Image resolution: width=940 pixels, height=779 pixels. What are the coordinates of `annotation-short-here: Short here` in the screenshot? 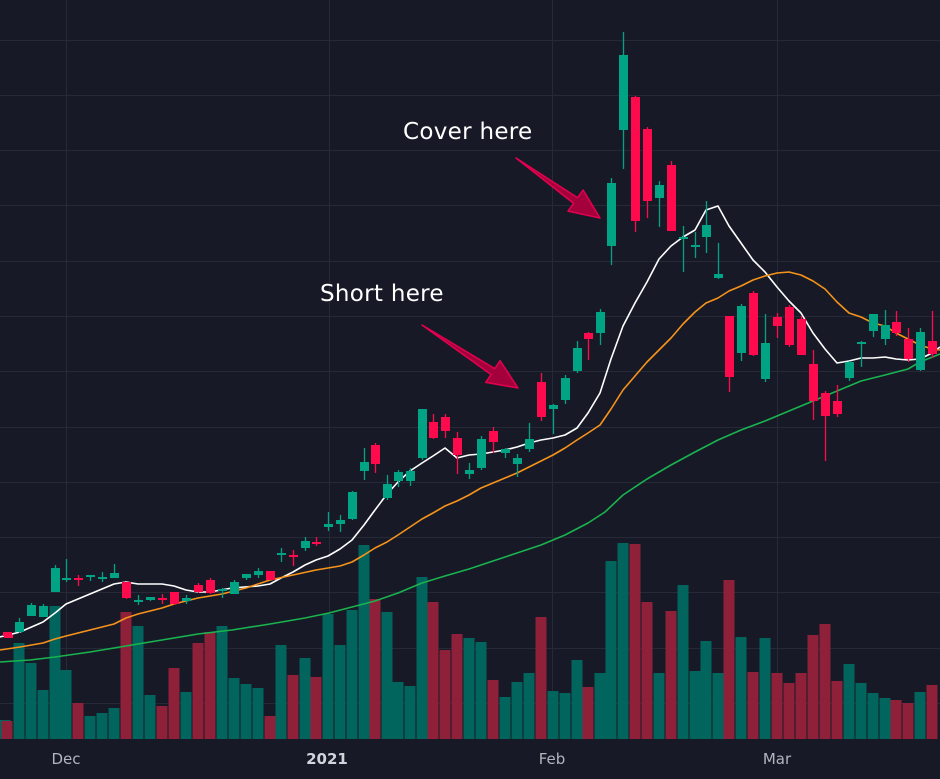 It's located at (382, 294).